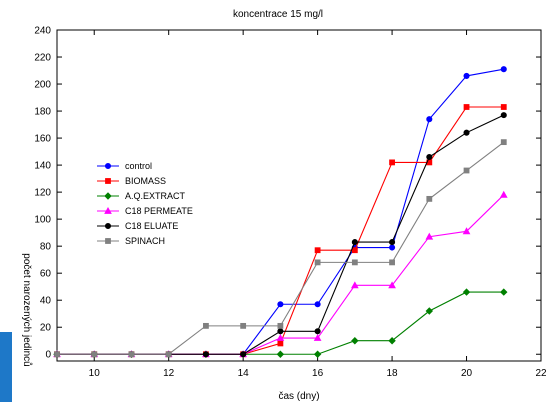  Describe the element at coordinates (42, 166) in the screenshot. I see `y-tick-label: 140` at that location.